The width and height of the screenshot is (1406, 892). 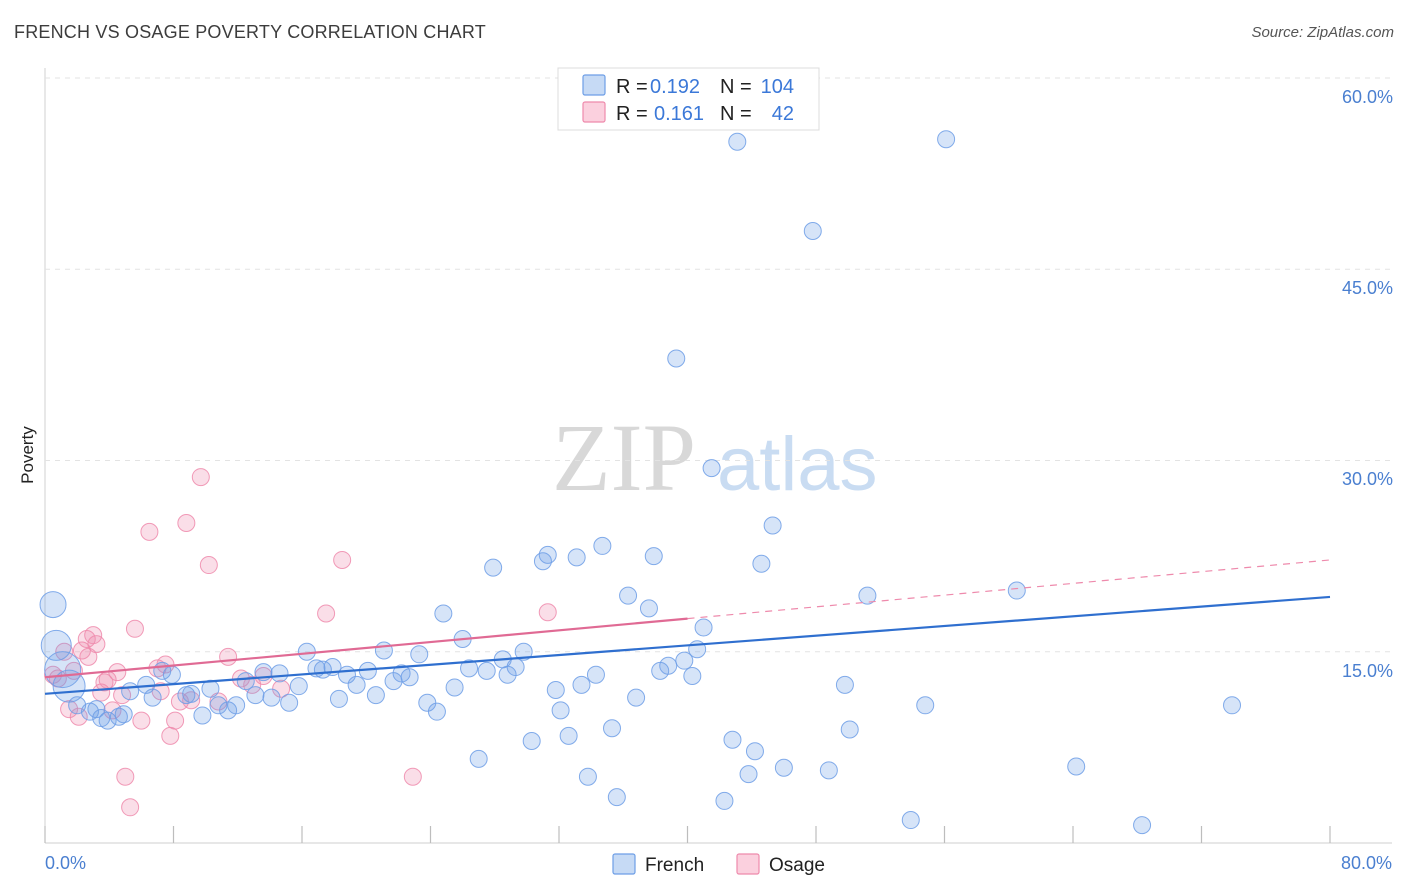 I want to click on legend-r-value-osage: 0.161, so click(x=679, y=114).